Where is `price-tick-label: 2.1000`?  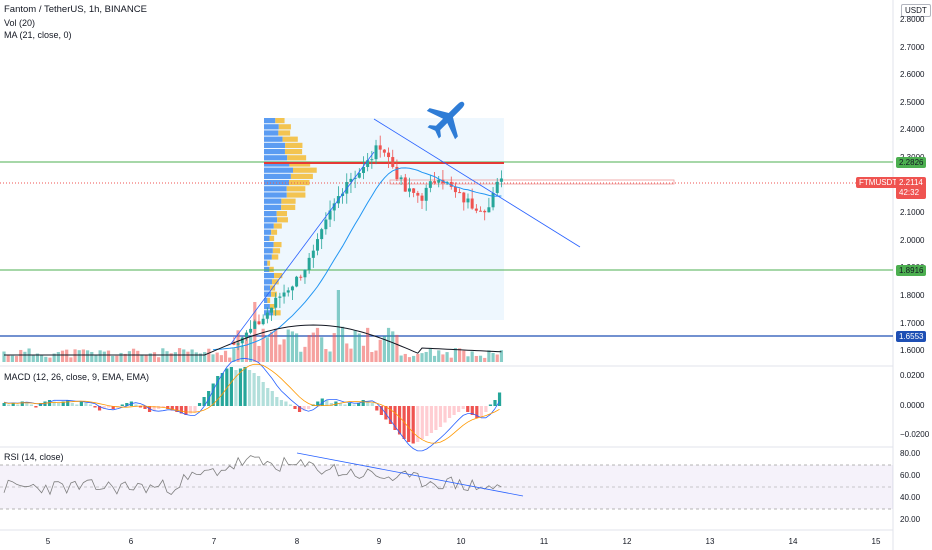
price-tick-label: 2.1000 is located at coordinates (912, 213).